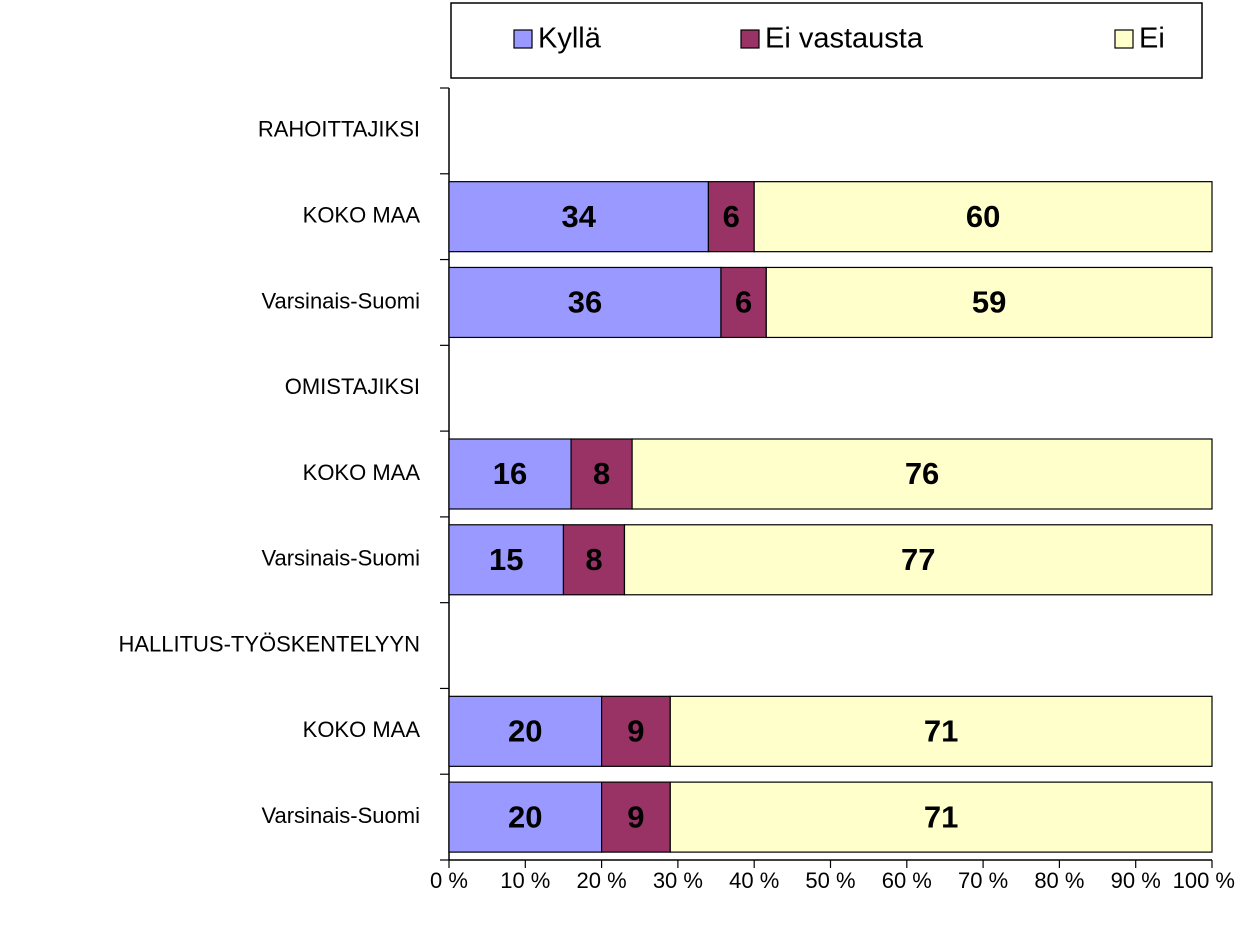 This screenshot has width=1237, height=940. I want to click on x-tick-label: 10 %, so click(525, 880).